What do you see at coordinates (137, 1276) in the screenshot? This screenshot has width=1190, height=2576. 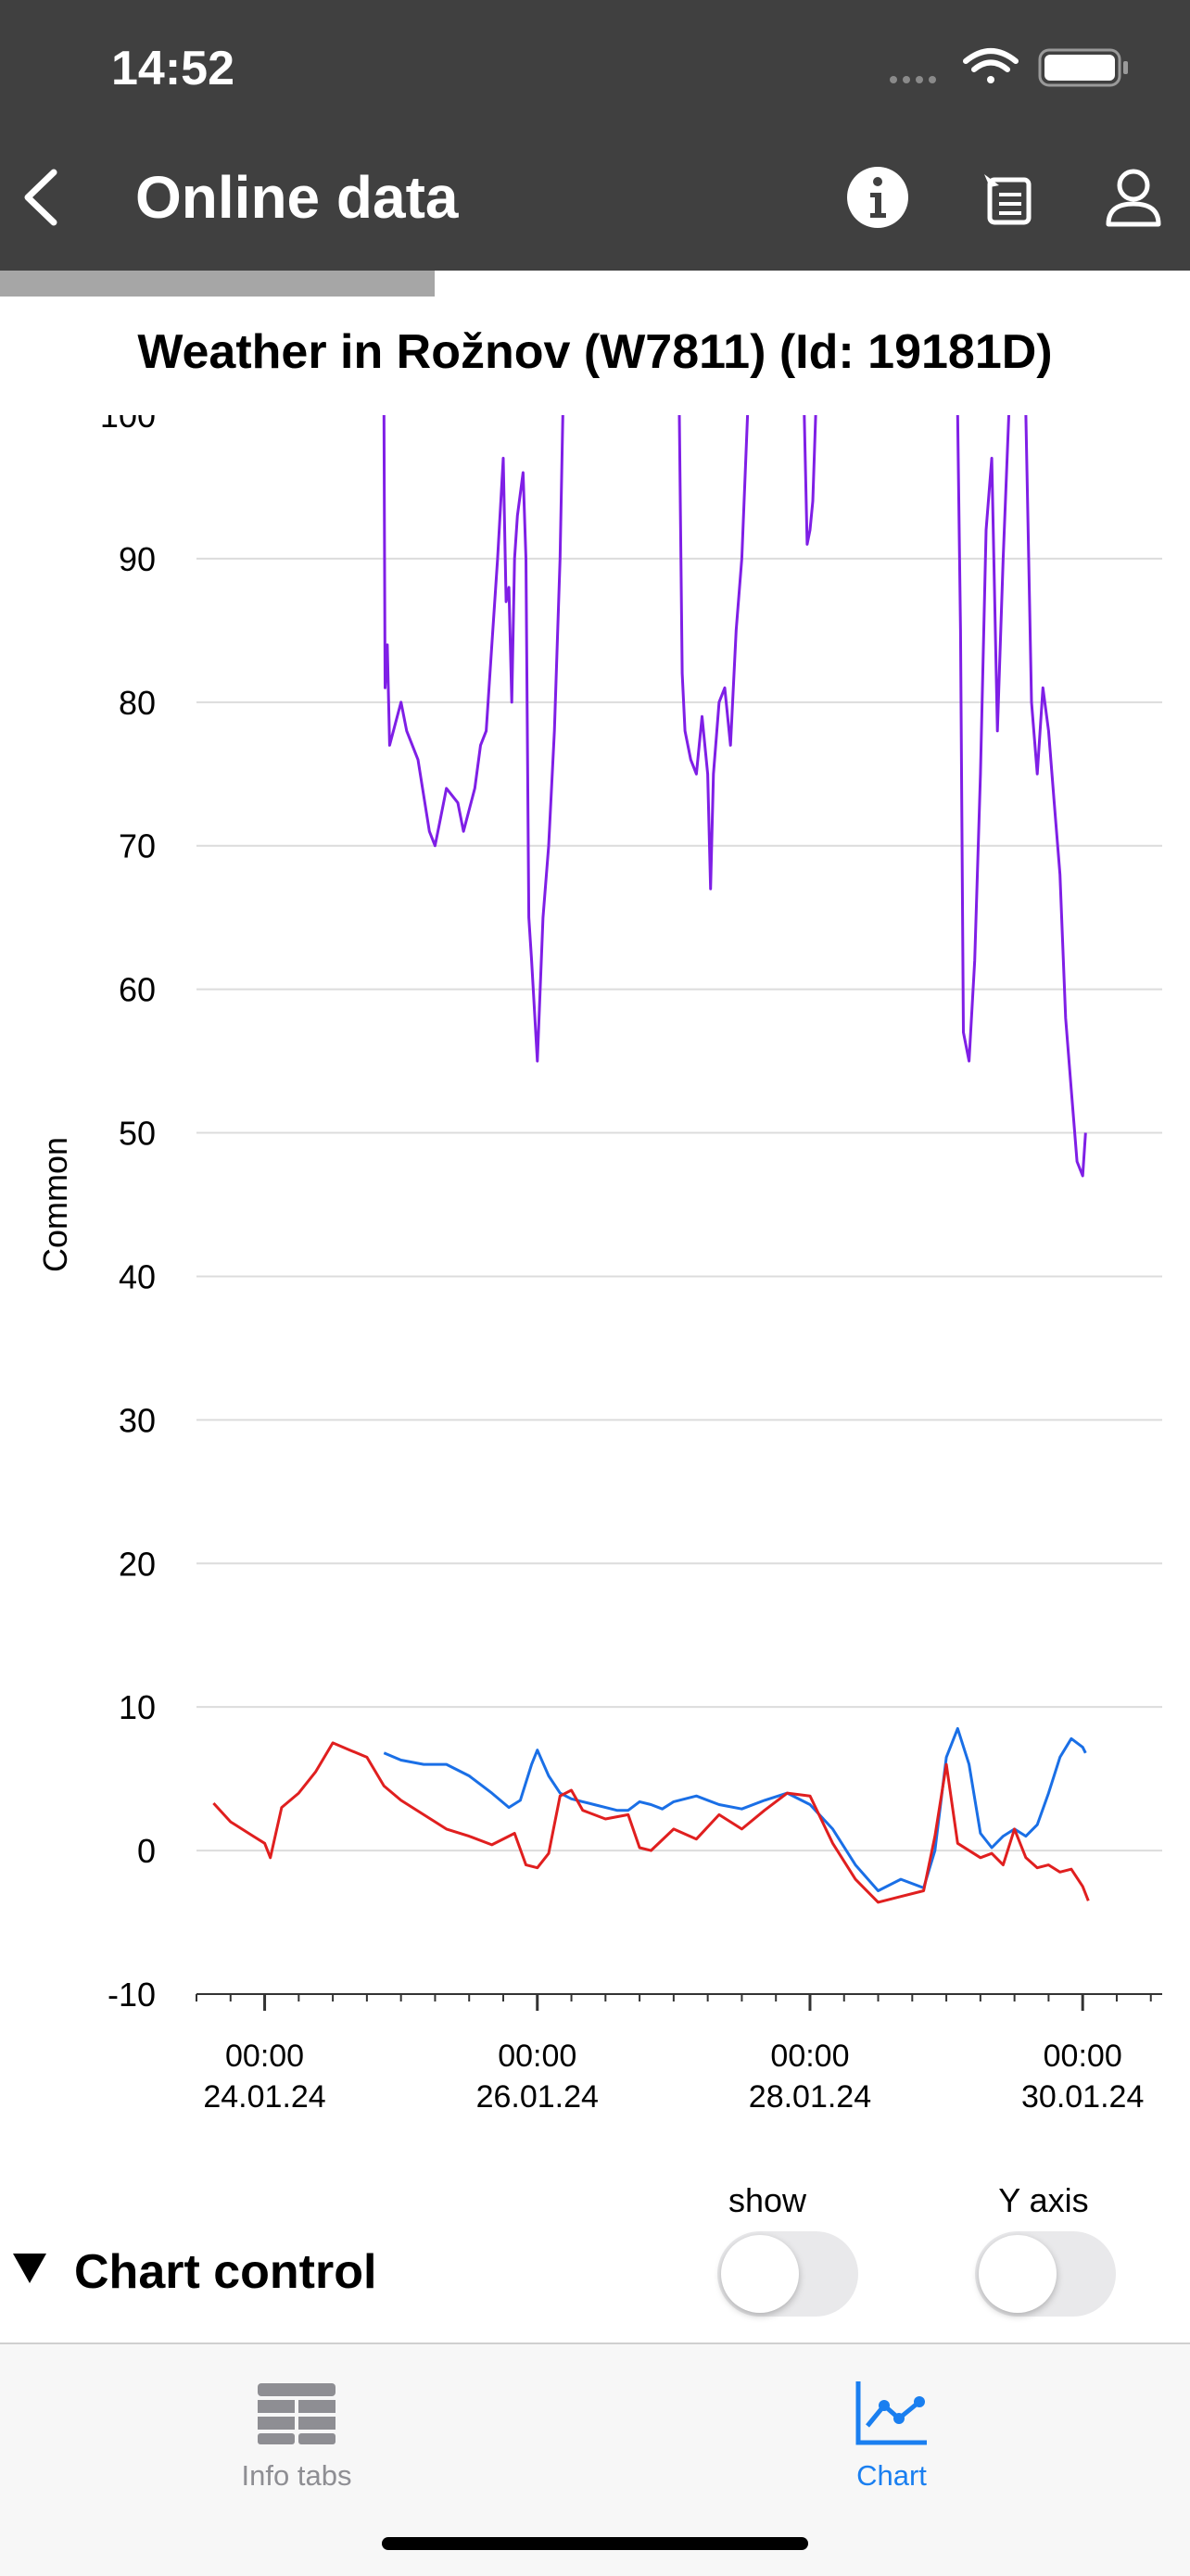 I see `y-tick-label: 40` at bounding box center [137, 1276].